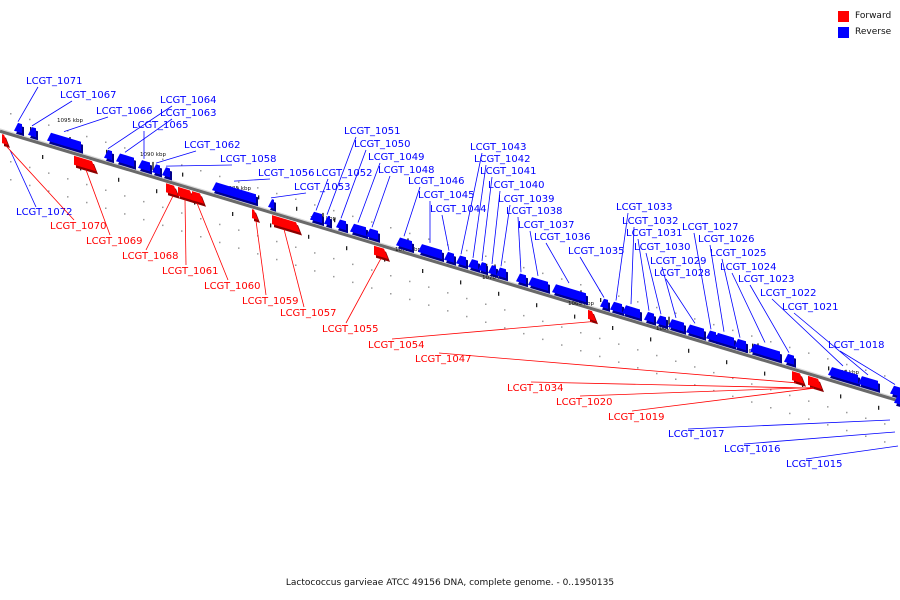 The height and width of the screenshot is (600, 900). Describe the element at coordinates (814, 464) in the screenshot. I see `gene-label-reverse: LCGT_1015` at that location.